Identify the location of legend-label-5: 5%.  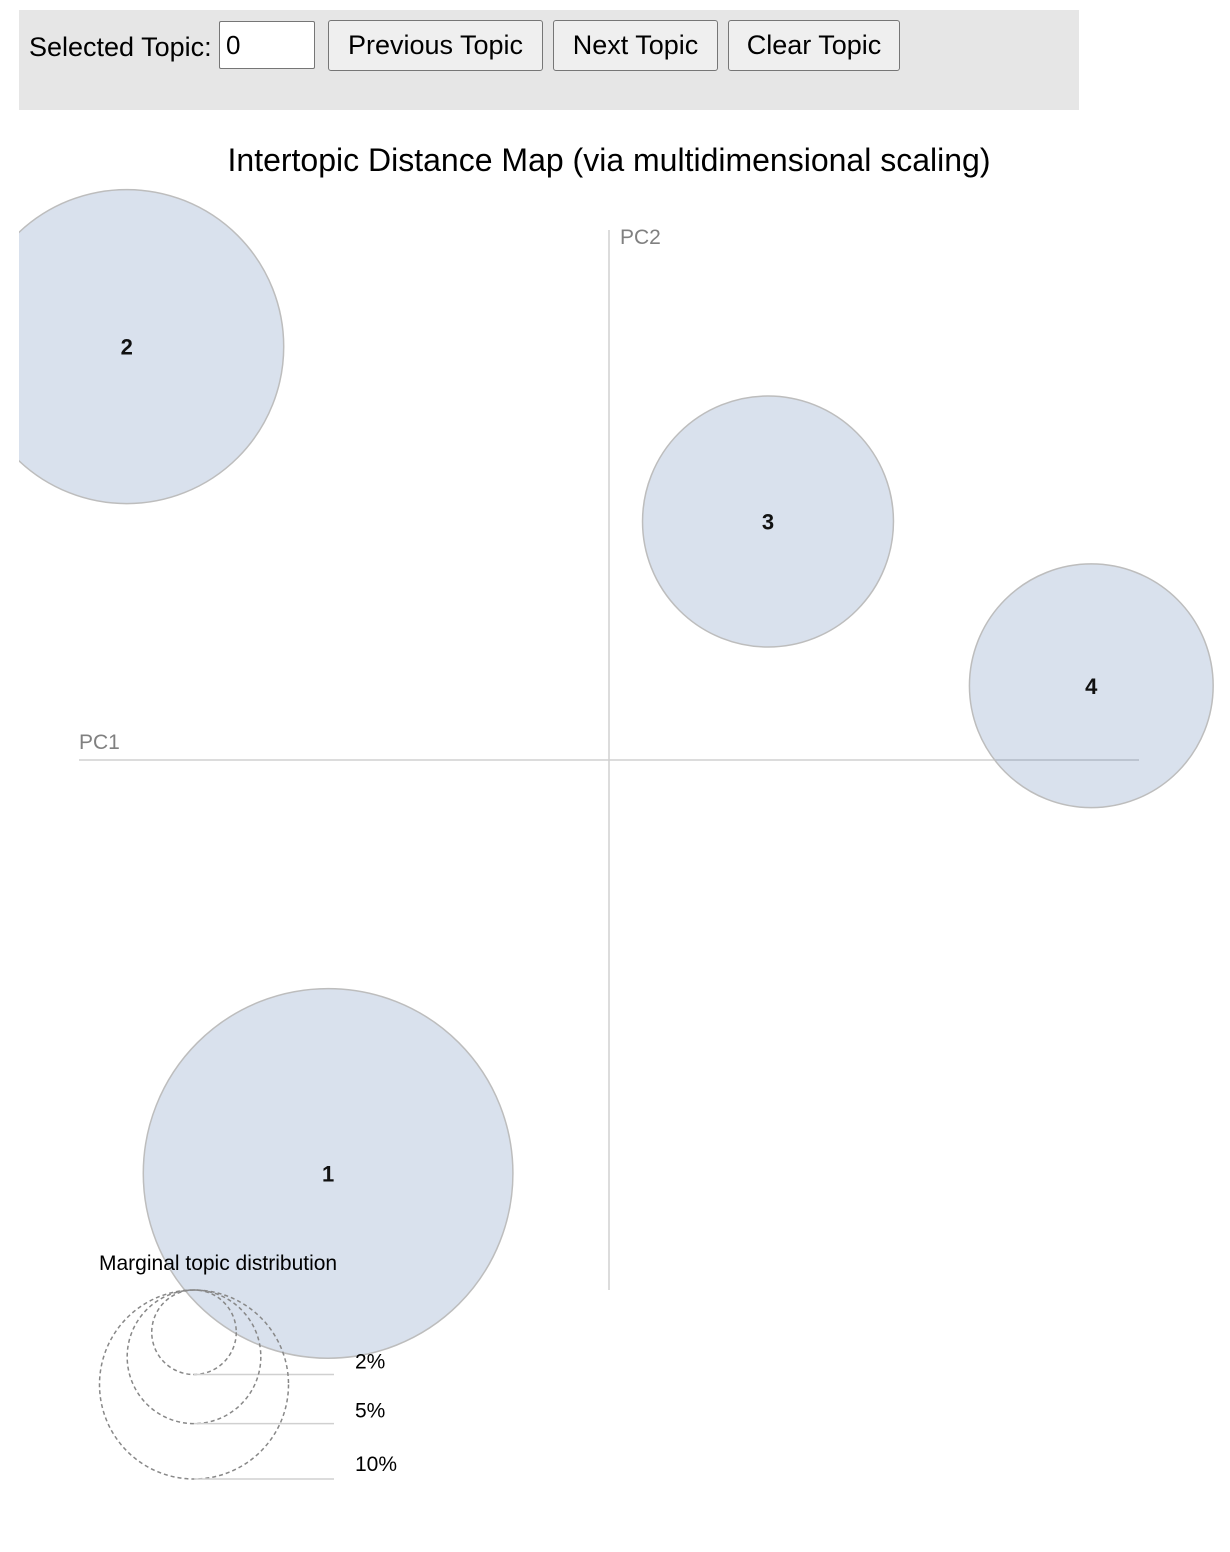
(370, 1411).